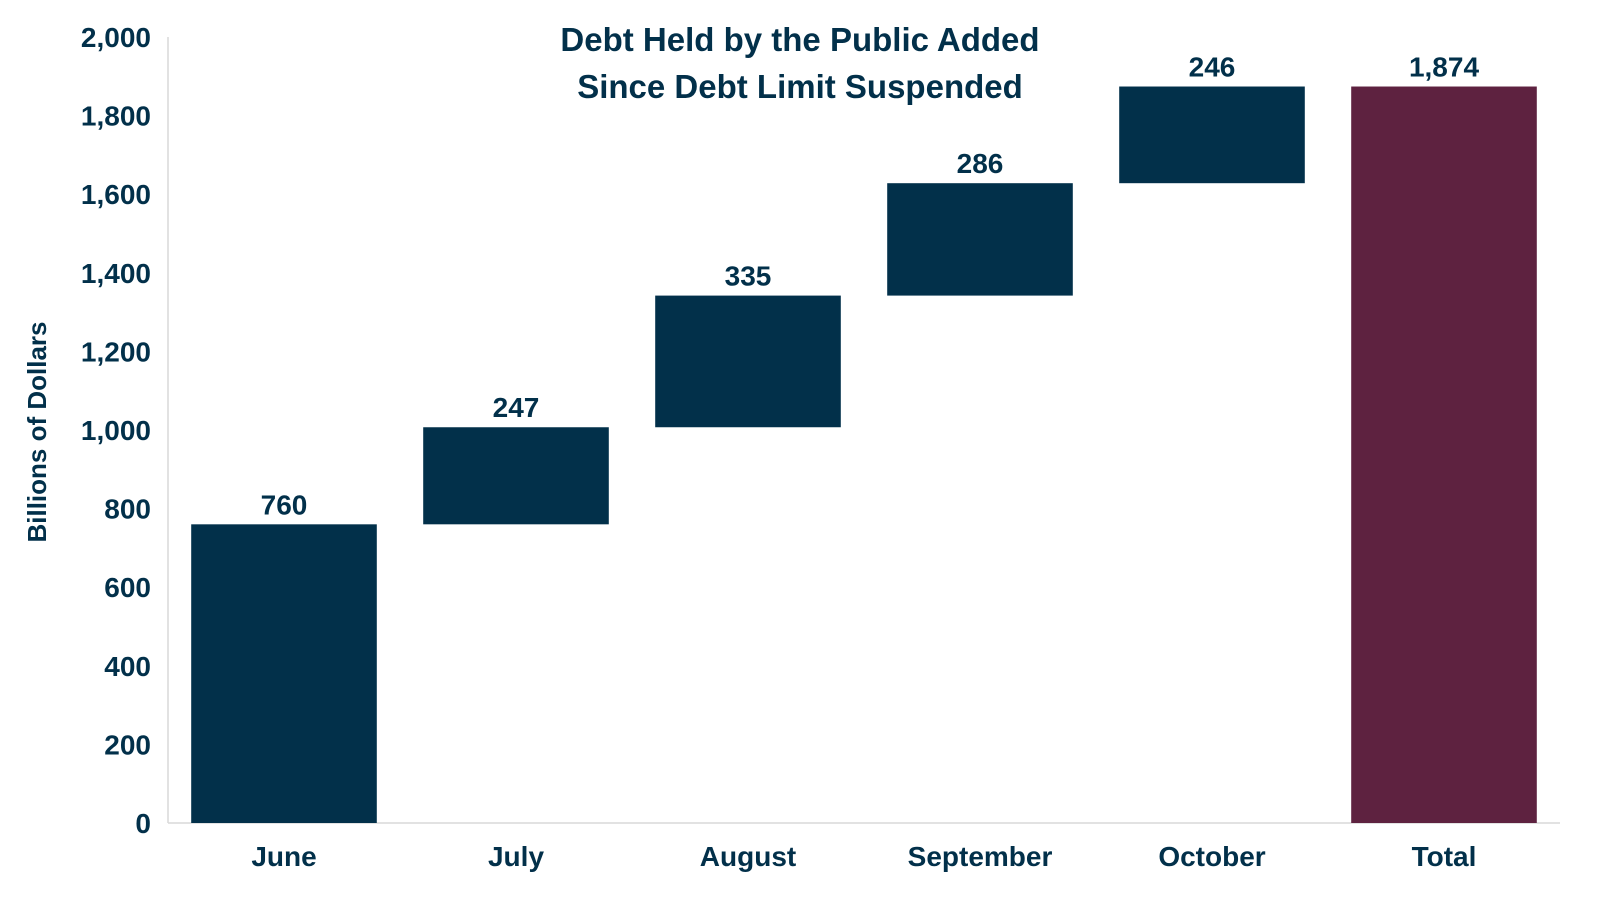  What do you see at coordinates (116, 37) in the screenshot?
I see `y-tick-label: 2,000` at bounding box center [116, 37].